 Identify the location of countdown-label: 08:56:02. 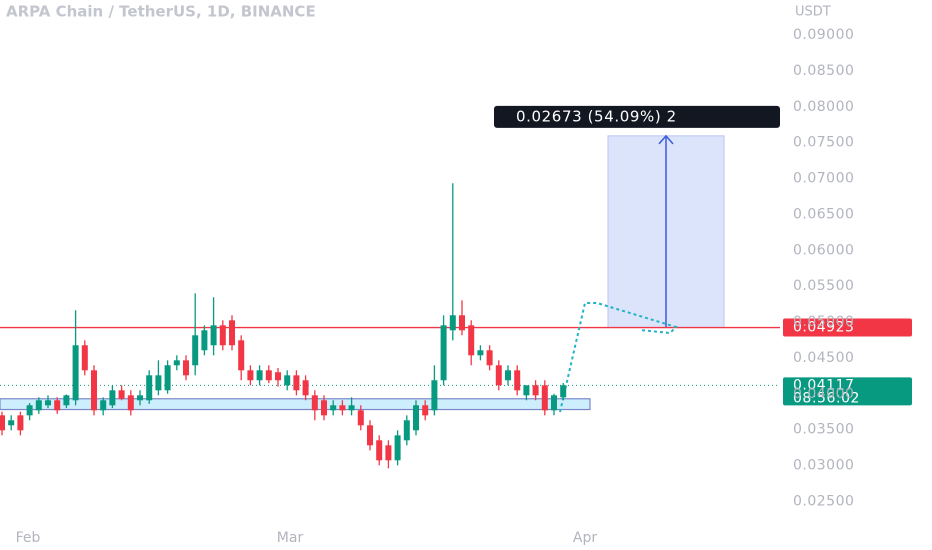
(826, 398).